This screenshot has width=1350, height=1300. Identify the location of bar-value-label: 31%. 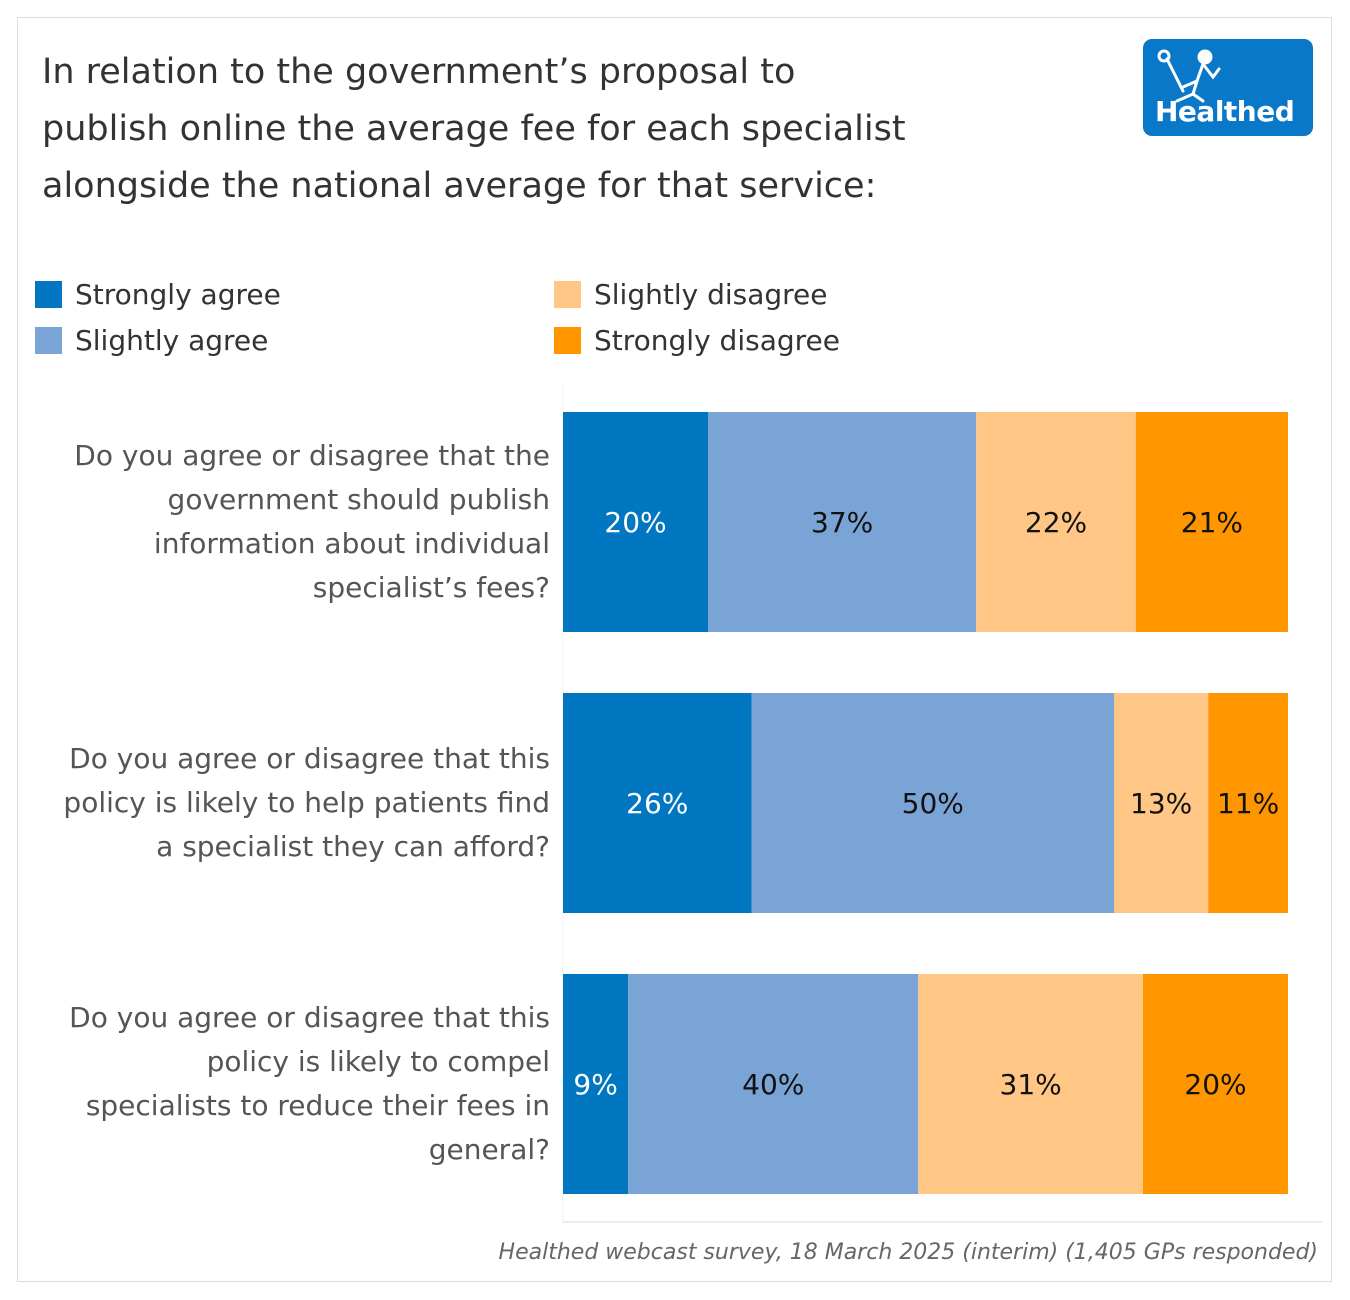
(1031, 1084).